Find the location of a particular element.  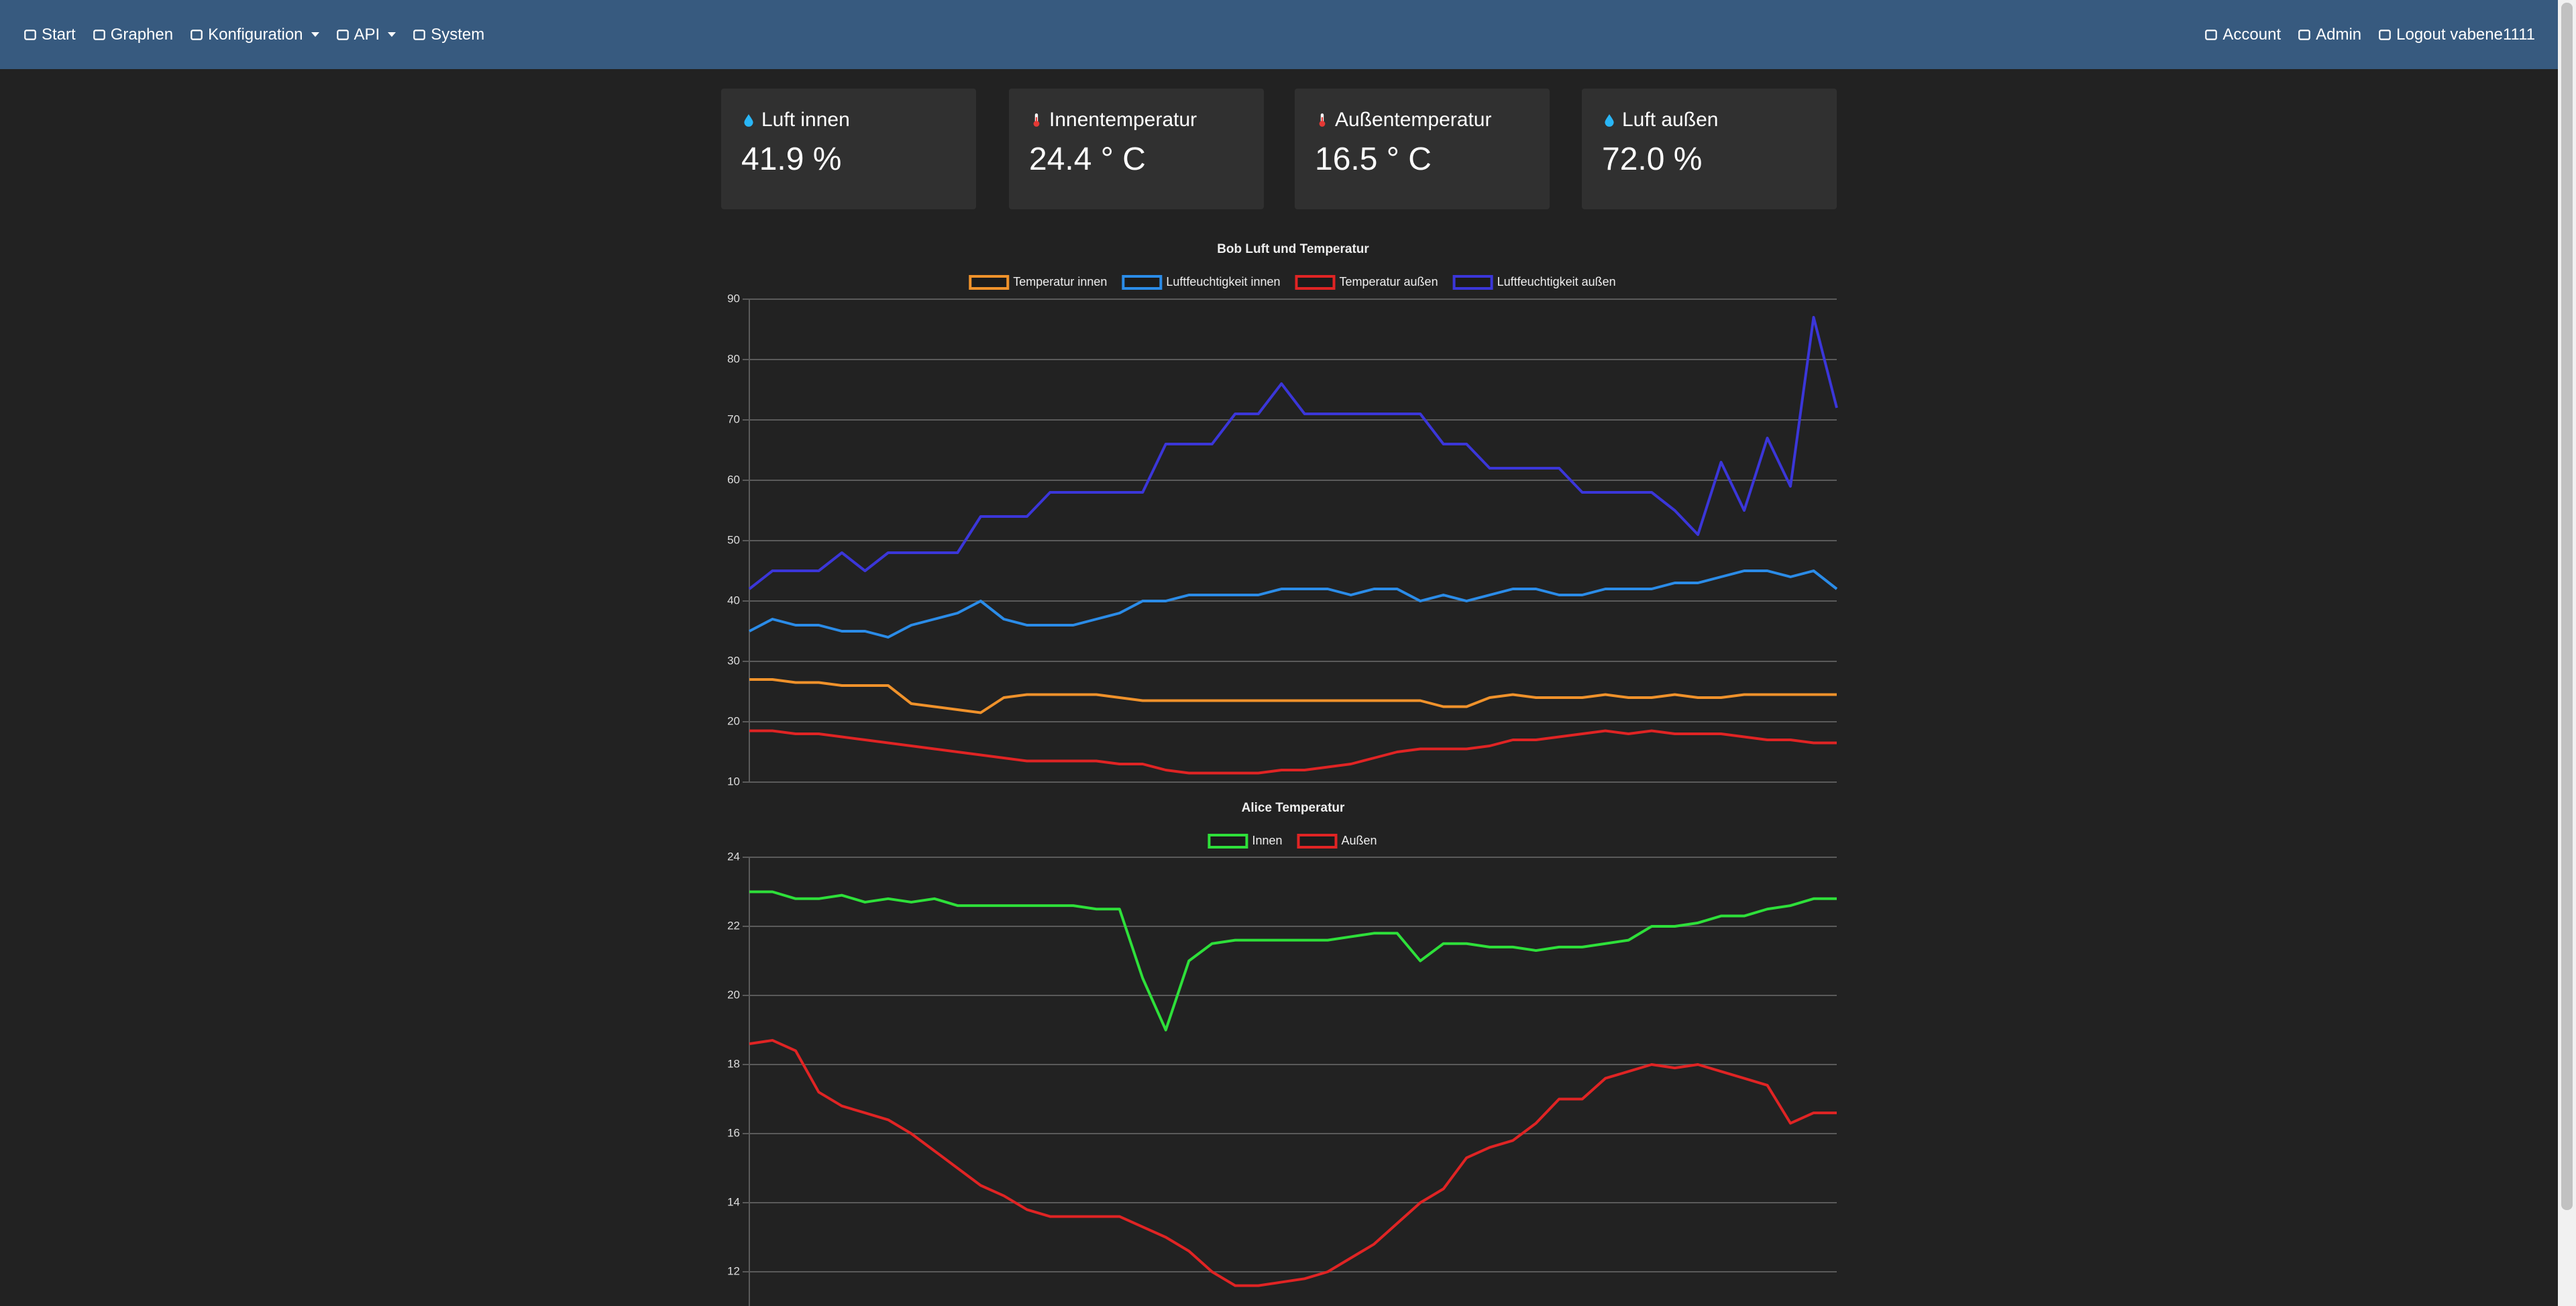

y-tick-label: 18 is located at coordinates (733, 1063).